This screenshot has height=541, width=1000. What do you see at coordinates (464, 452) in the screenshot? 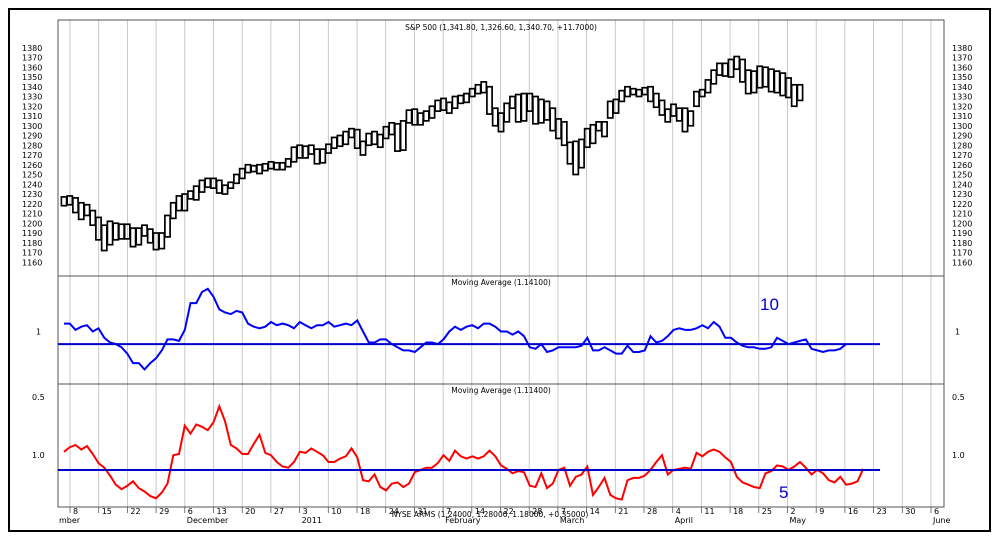
I see `ma5-line` at bounding box center [464, 452].